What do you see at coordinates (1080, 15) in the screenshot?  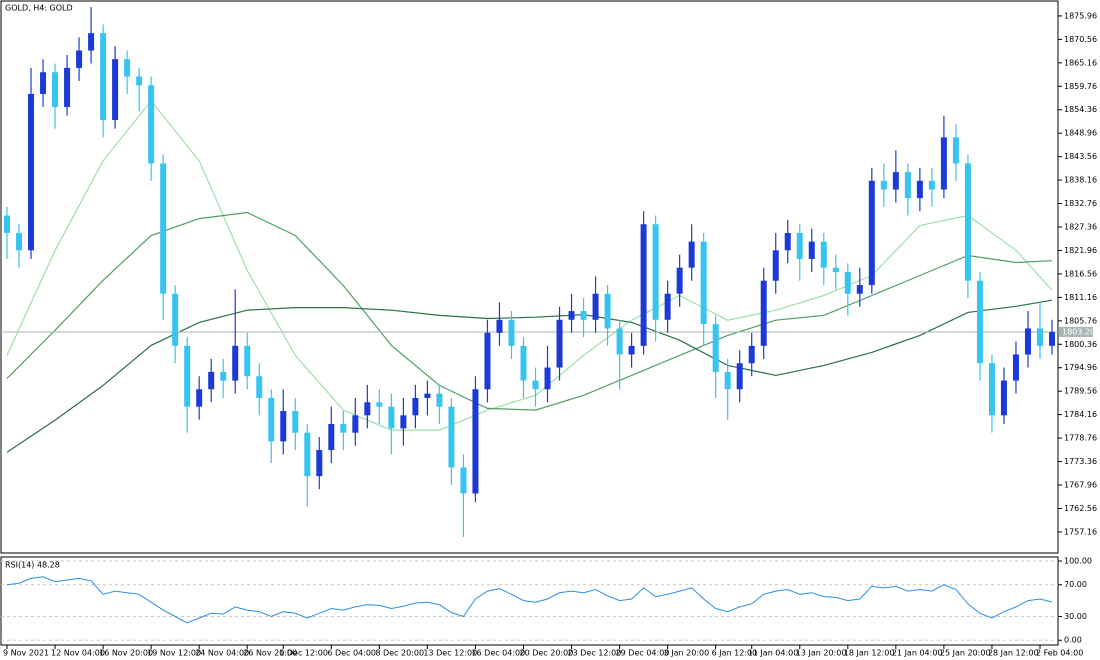 I see `y-tick-label: 1875.96` at bounding box center [1080, 15].